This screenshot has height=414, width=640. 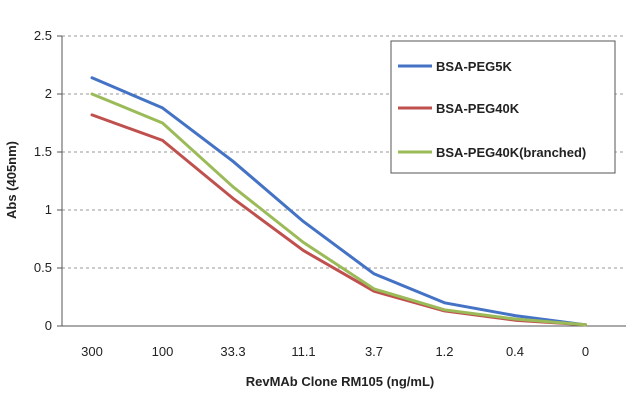 What do you see at coordinates (43, 35) in the screenshot?
I see `y-tick-label: 2.5` at bounding box center [43, 35].